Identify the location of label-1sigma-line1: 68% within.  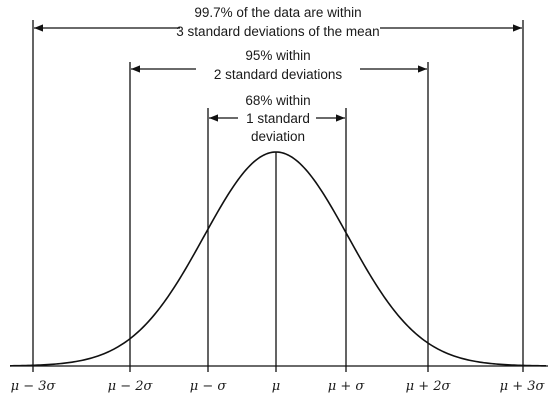
(277, 100).